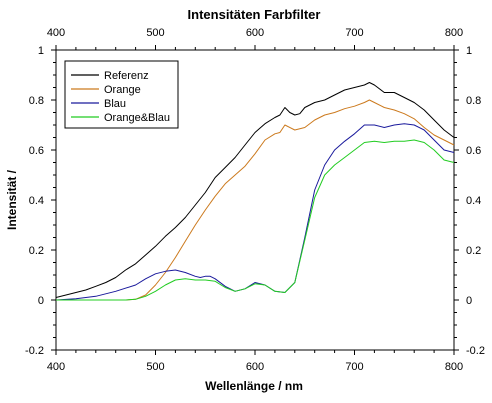 This screenshot has height=403, width=492. What do you see at coordinates (473, 101) in the screenshot?
I see `y-tick-label-right: 0.8` at bounding box center [473, 101].